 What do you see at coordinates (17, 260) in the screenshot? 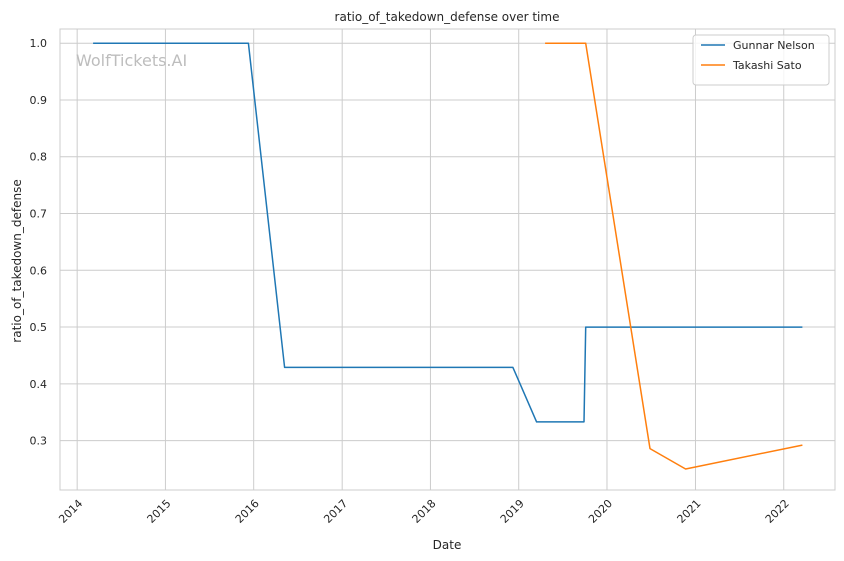
I see `y-axis-label: ratio_of_takedown_defense` at bounding box center [17, 260].